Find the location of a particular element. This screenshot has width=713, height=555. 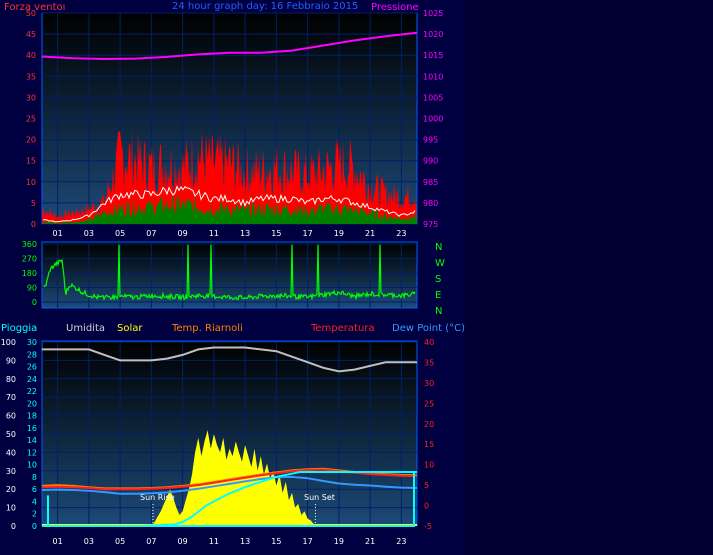

pressure-tick: 975 is located at coordinates (430, 224).